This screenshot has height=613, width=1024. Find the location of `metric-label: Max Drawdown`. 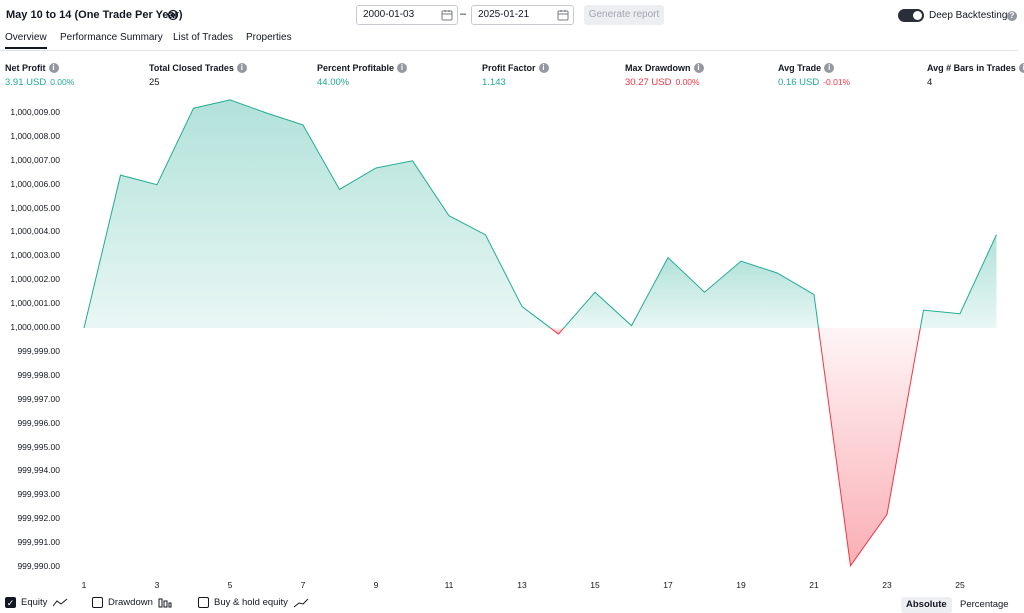

metric-label: Max Drawdown is located at coordinates (658, 68).